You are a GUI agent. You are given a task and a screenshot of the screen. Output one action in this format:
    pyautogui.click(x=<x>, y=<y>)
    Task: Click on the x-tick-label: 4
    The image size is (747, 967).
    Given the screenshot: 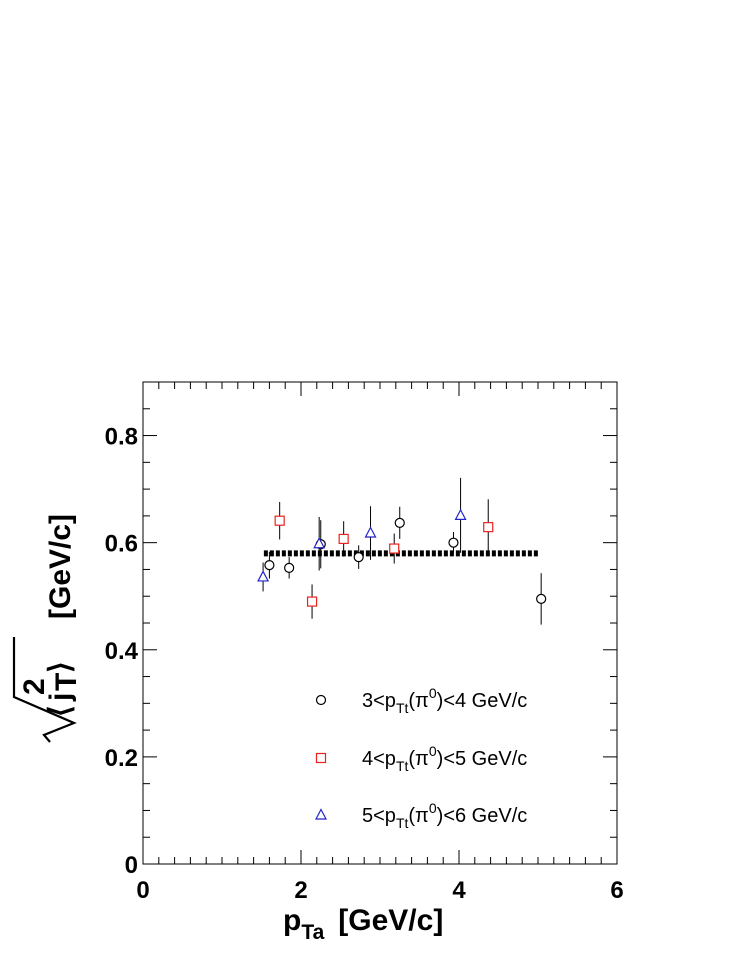 What is the action you would take?
    pyautogui.click(x=459, y=890)
    